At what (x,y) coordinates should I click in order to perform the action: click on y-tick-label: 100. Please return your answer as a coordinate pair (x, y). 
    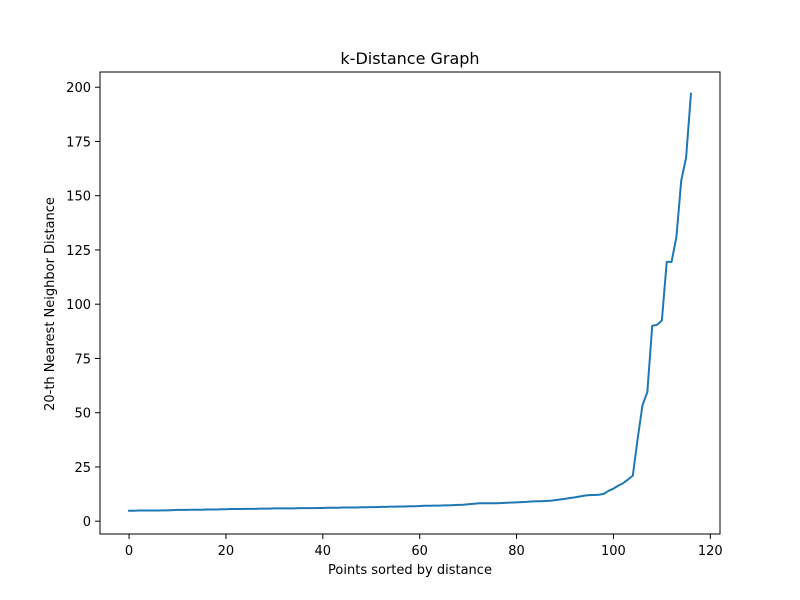
    Looking at the image, I should click on (78, 305).